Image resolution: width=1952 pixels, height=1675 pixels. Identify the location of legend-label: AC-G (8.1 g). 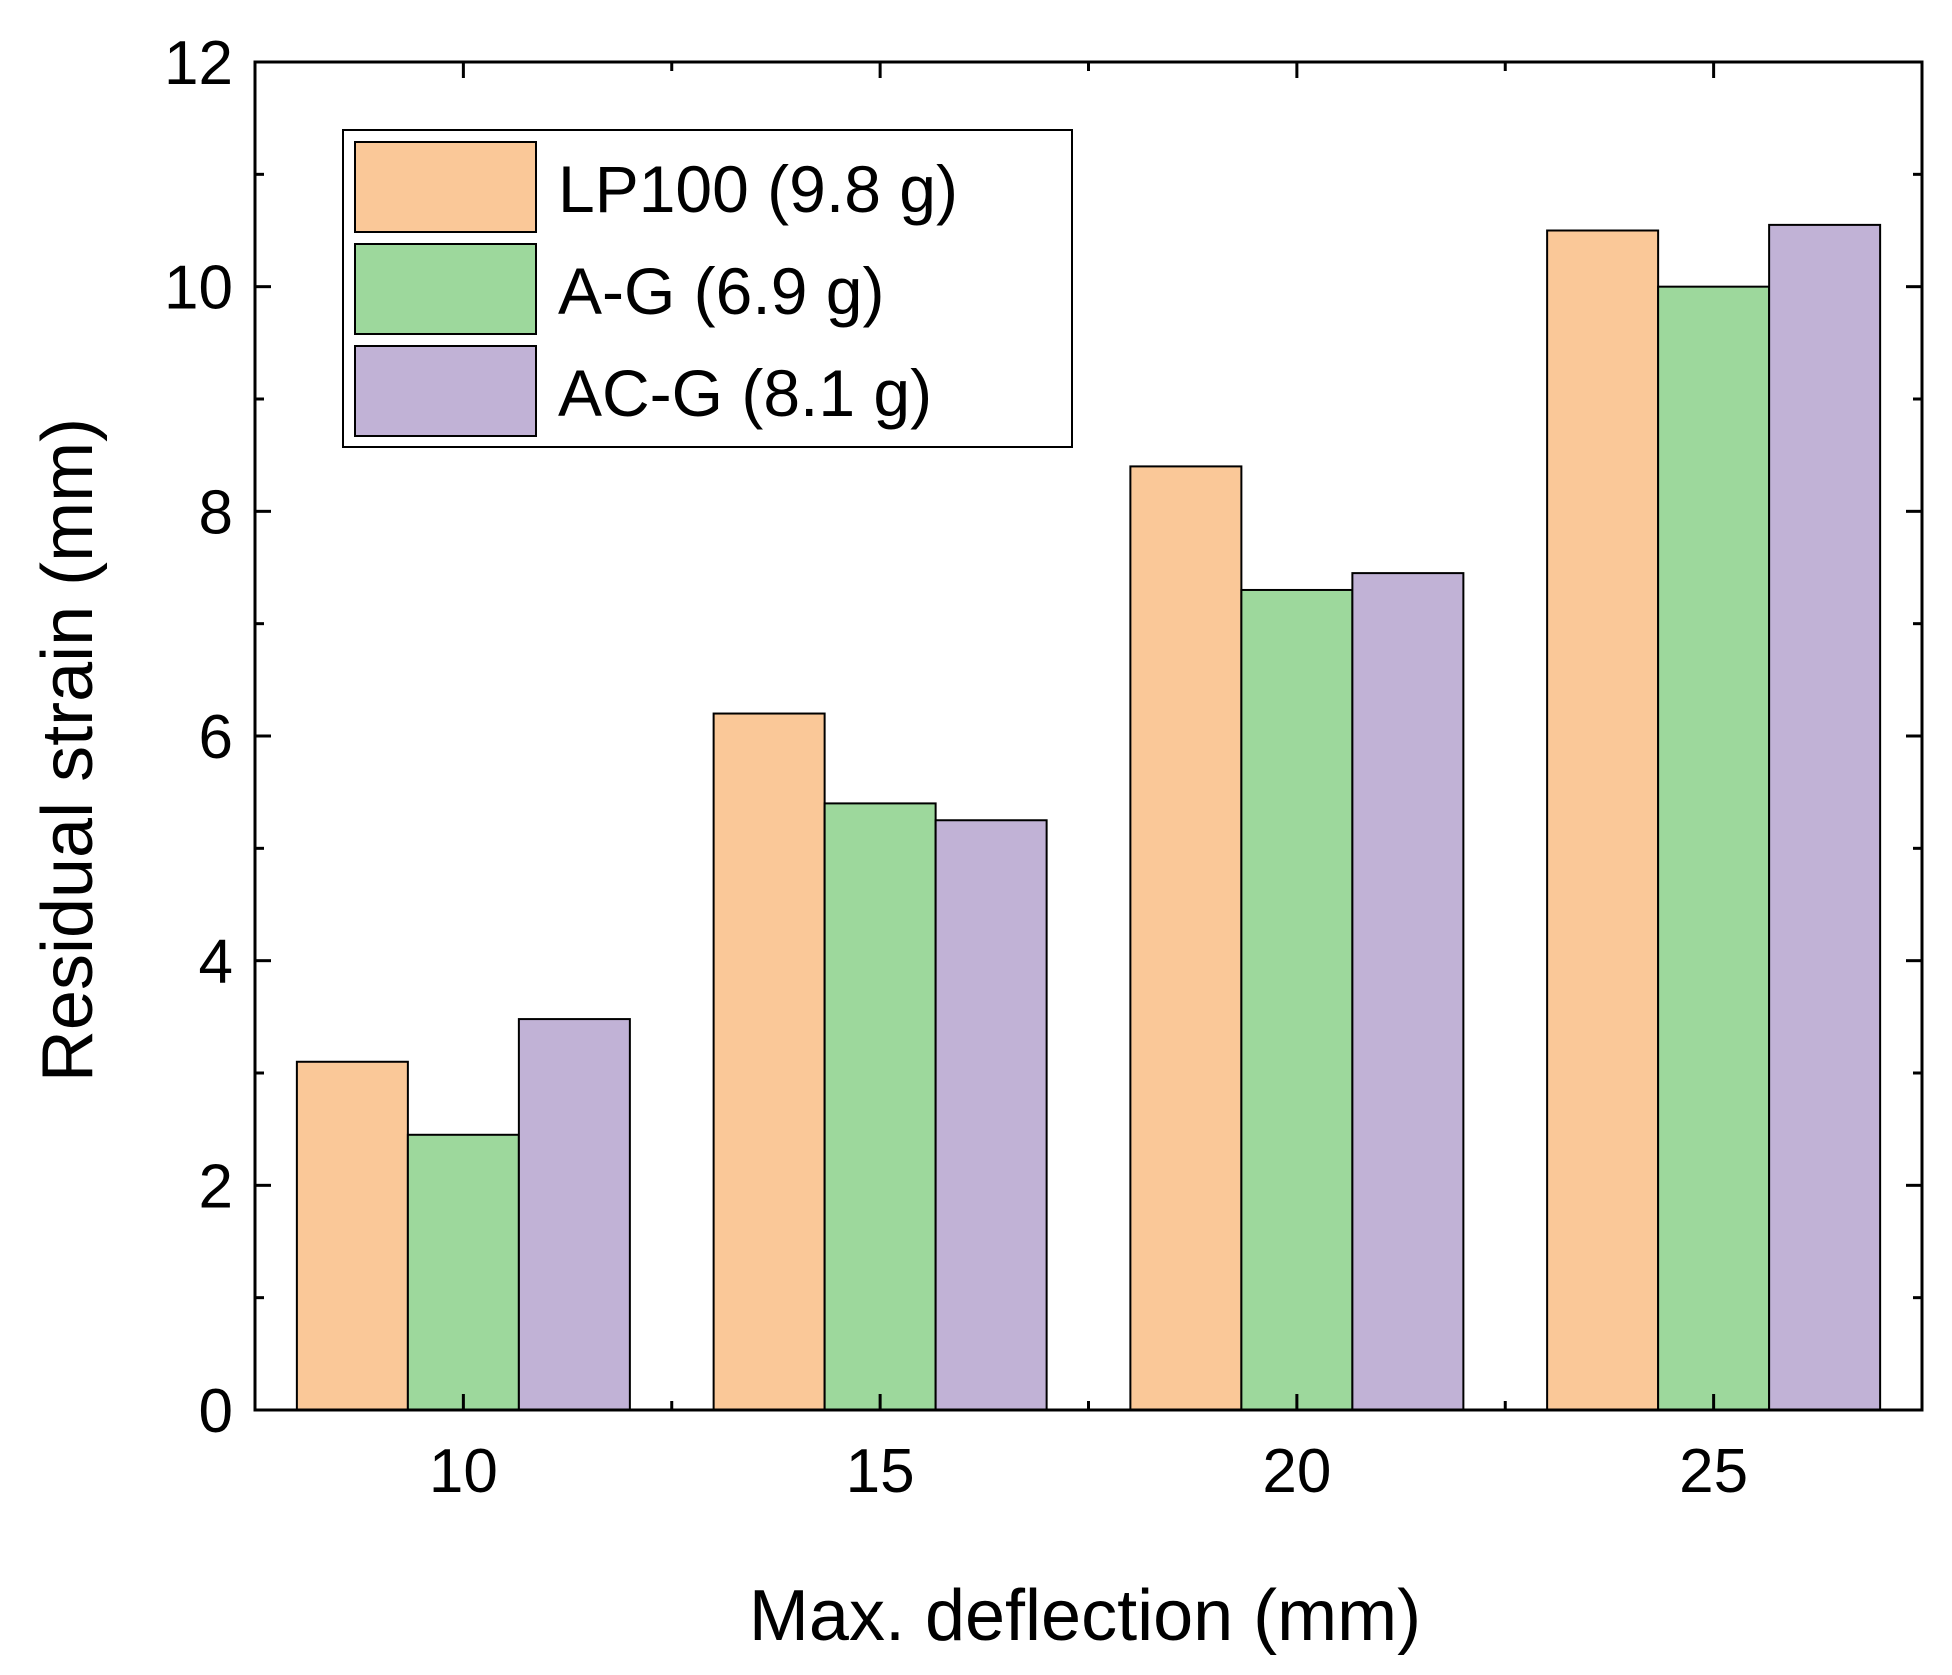
(745, 393).